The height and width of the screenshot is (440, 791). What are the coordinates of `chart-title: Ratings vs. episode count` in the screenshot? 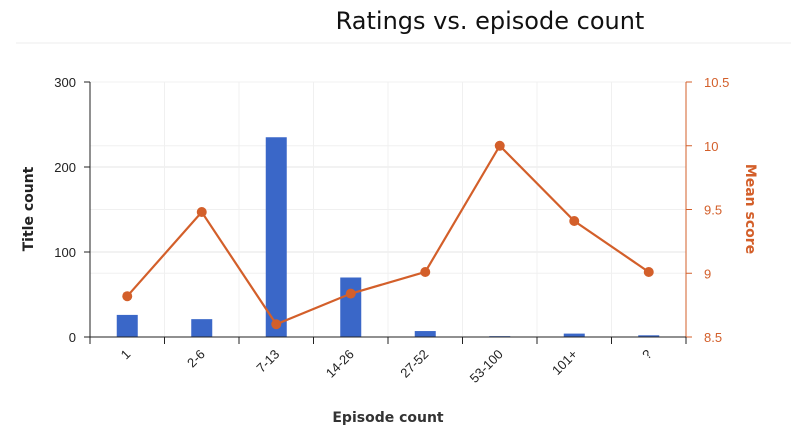 It's located at (490, 21).